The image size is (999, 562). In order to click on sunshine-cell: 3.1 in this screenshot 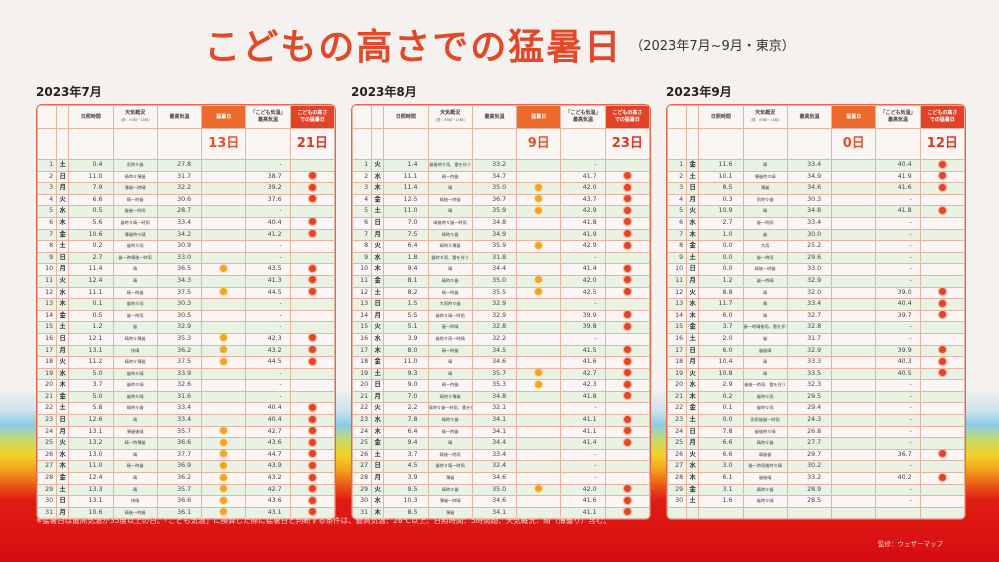, I will do `click(721, 490)`.